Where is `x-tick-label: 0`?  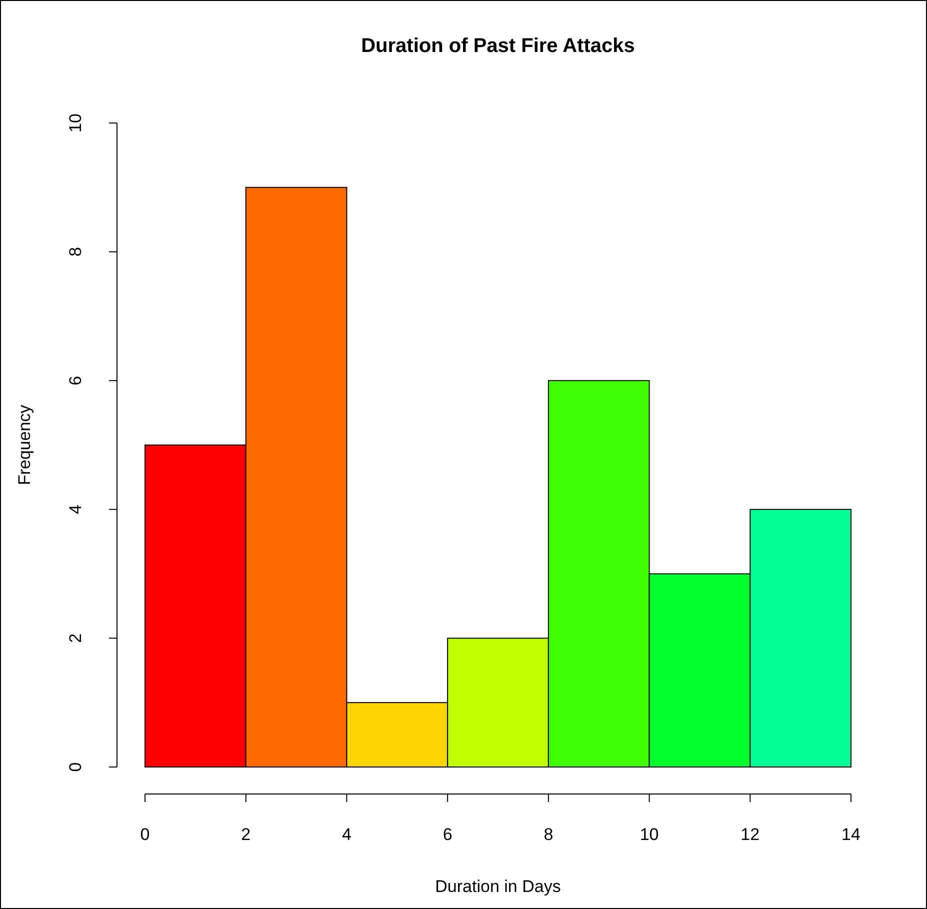
x-tick-label: 0 is located at coordinates (145, 834).